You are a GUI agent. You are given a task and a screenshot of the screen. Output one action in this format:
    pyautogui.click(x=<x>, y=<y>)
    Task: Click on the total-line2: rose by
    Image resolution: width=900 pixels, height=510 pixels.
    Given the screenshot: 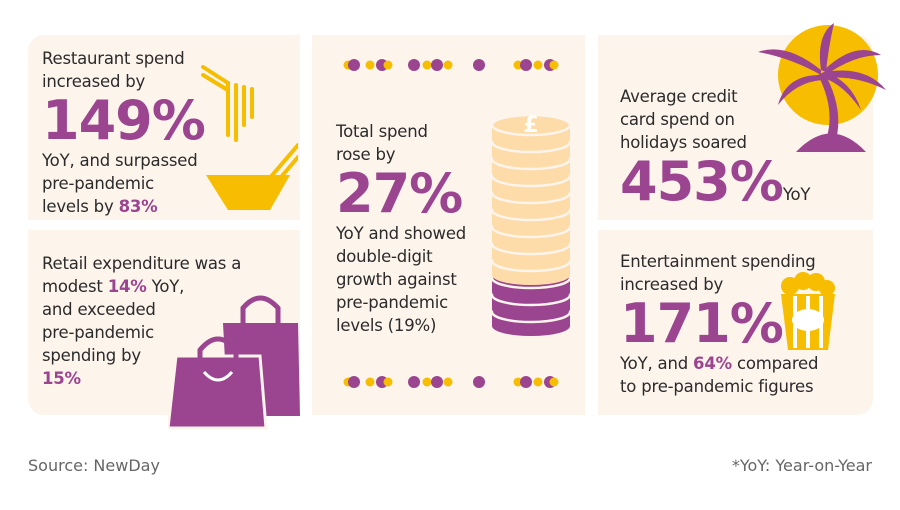 What is the action you would take?
    pyautogui.click(x=366, y=154)
    